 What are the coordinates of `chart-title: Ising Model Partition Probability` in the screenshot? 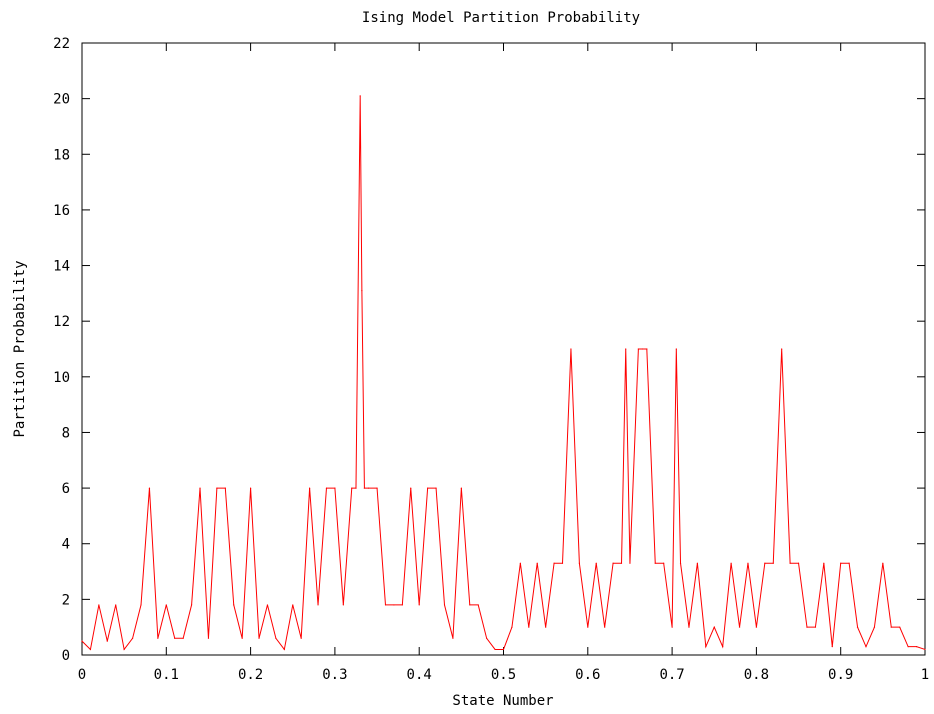 It's located at (501, 18).